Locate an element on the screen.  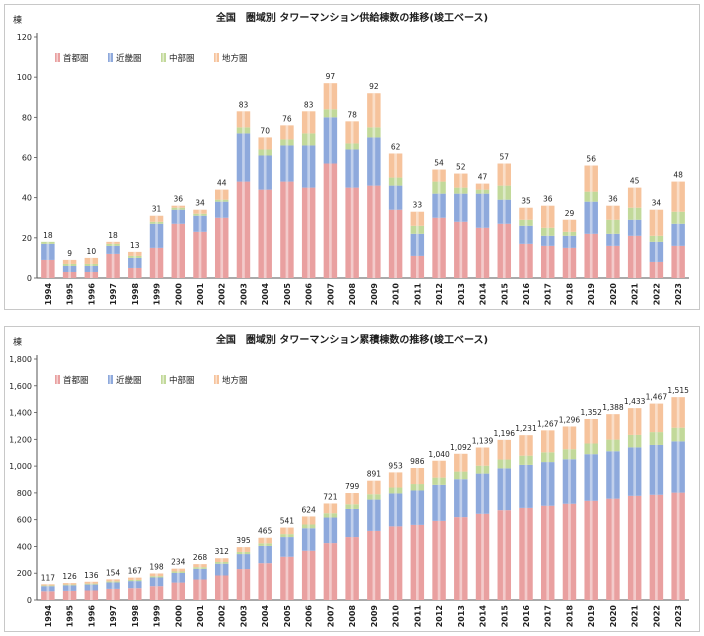
legend-label-shuto: 首都圏 is located at coordinates (76, 380).